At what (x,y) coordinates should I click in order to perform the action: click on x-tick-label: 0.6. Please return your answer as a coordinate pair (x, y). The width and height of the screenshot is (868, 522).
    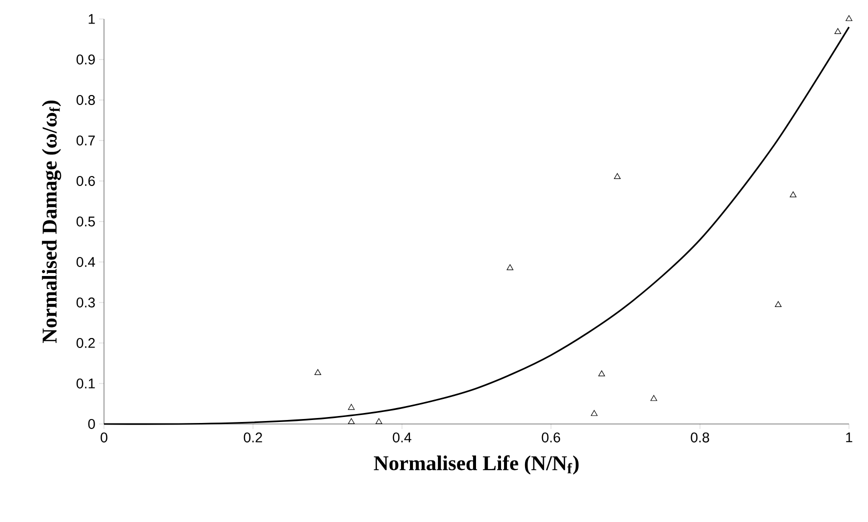
    Looking at the image, I should click on (551, 437).